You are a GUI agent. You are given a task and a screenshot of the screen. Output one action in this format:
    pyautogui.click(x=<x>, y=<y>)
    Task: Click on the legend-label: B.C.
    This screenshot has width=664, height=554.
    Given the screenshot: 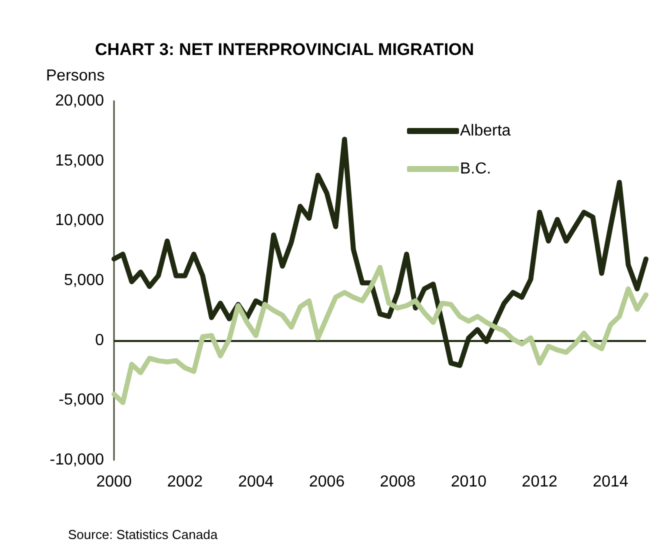 What is the action you would take?
    pyautogui.click(x=476, y=169)
    